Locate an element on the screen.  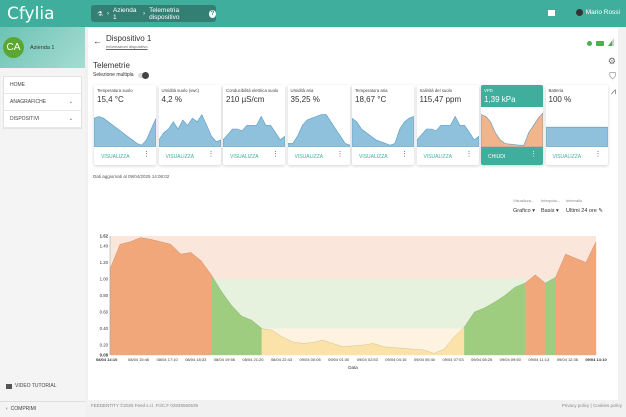
footer-links: Privacy policy | Cookies policy is located at coordinates (591, 405).